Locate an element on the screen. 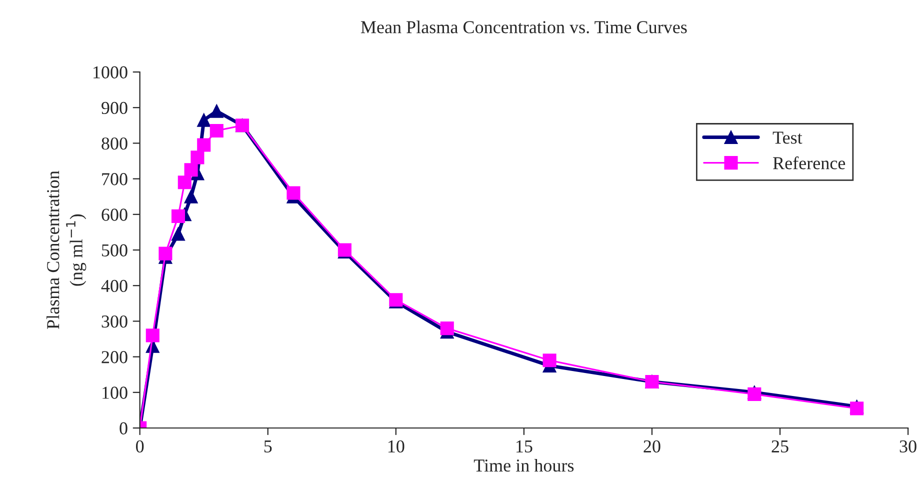 Image resolution: width=920 pixels, height=500 pixels. x-tick-label: 10 is located at coordinates (396, 446).